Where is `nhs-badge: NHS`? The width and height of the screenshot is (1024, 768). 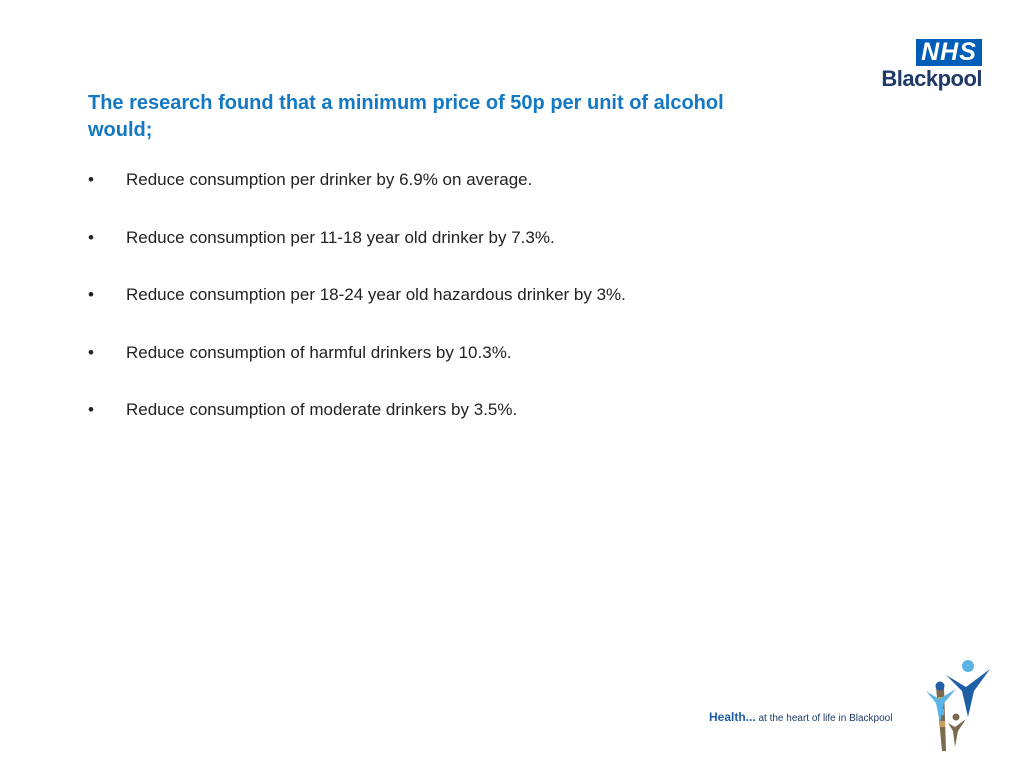
nhs-badge: NHS is located at coordinates (949, 52).